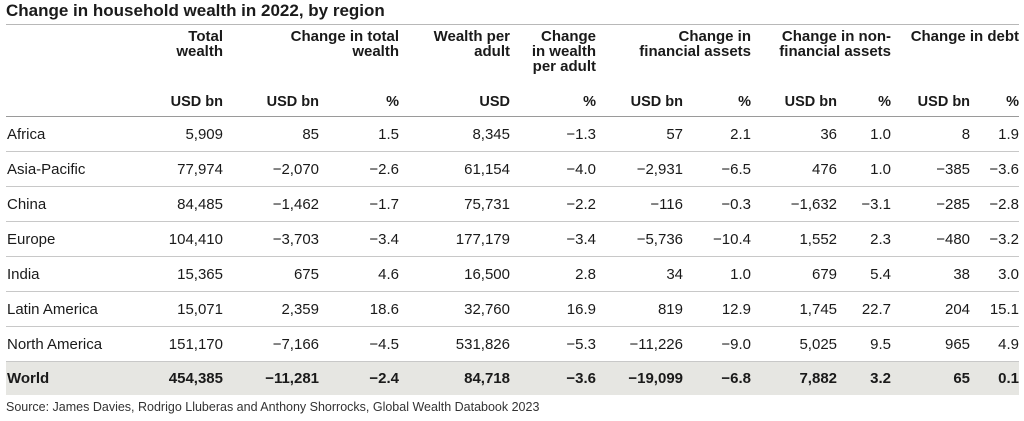 The width and height of the screenshot is (1024, 421). What do you see at coordinates (931, 169) in the screenshot?
I see `cell: −385` at bounding box center [931, 169].